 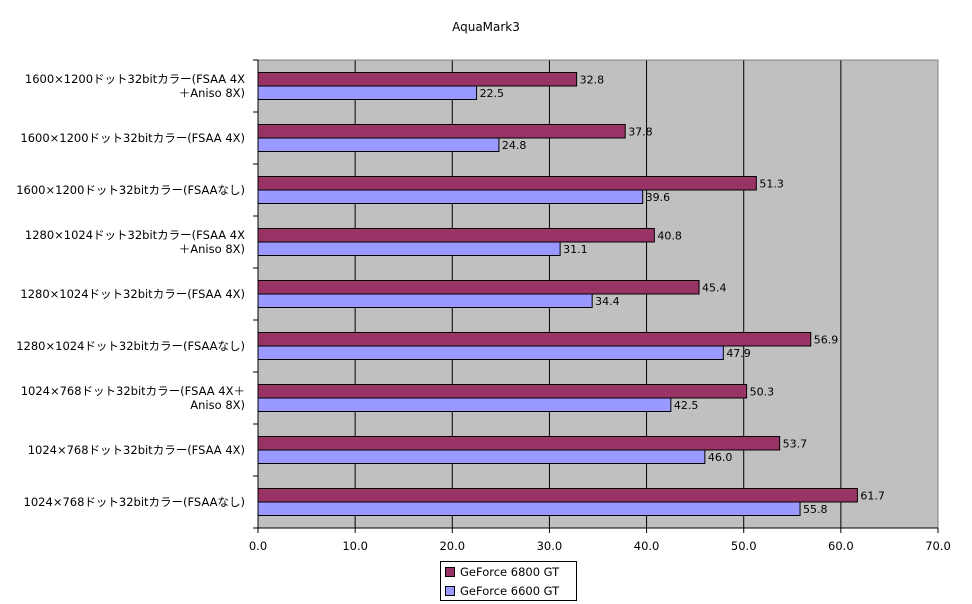 I want to click on category-label: 1600×1200ドット32bitカラー(FSAA 4X), so click(x=132, y=138).